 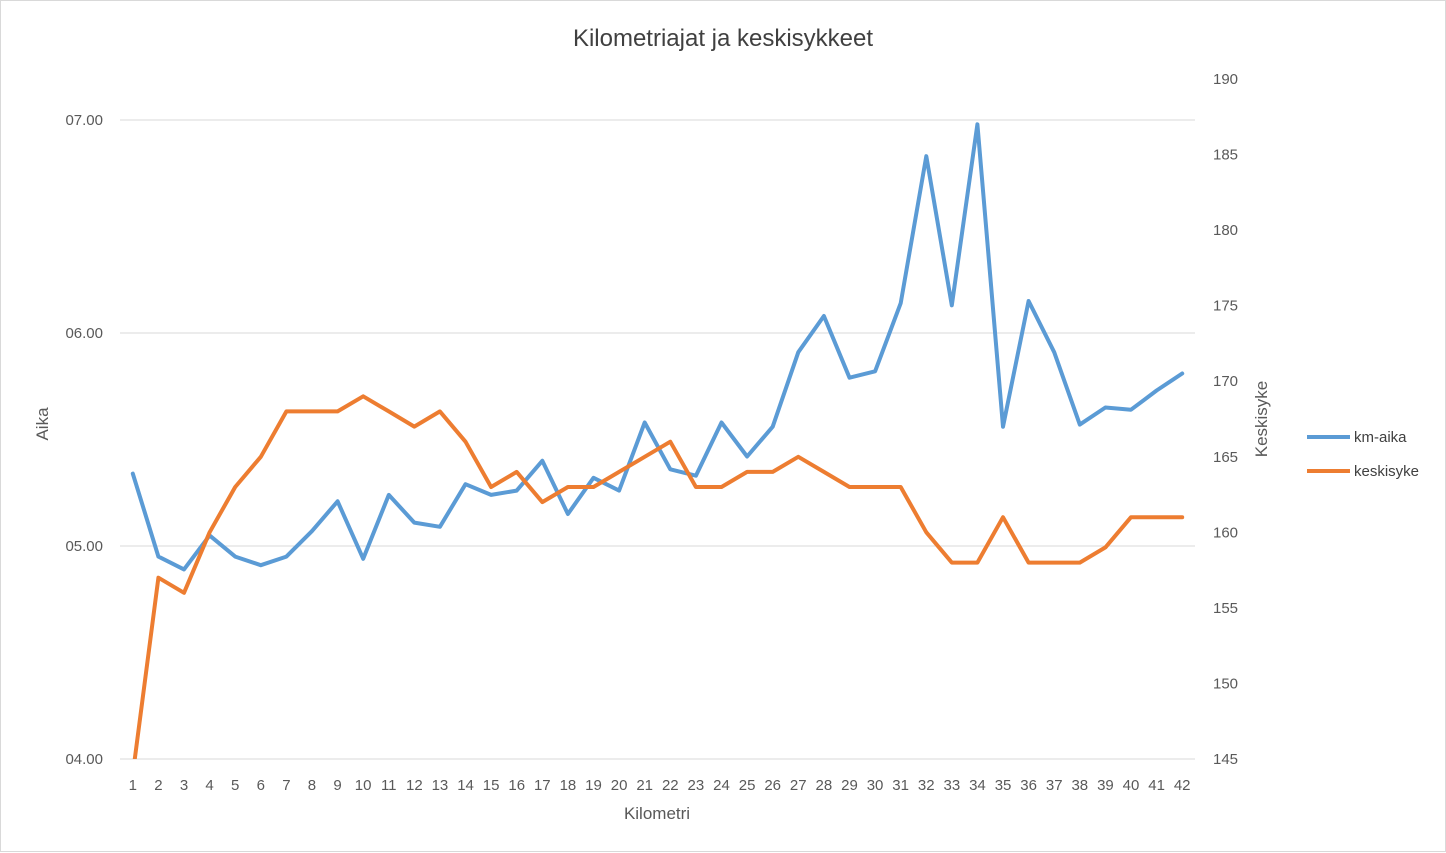 I want to click on x-tick-label: 15, so click(x=491, y=785).